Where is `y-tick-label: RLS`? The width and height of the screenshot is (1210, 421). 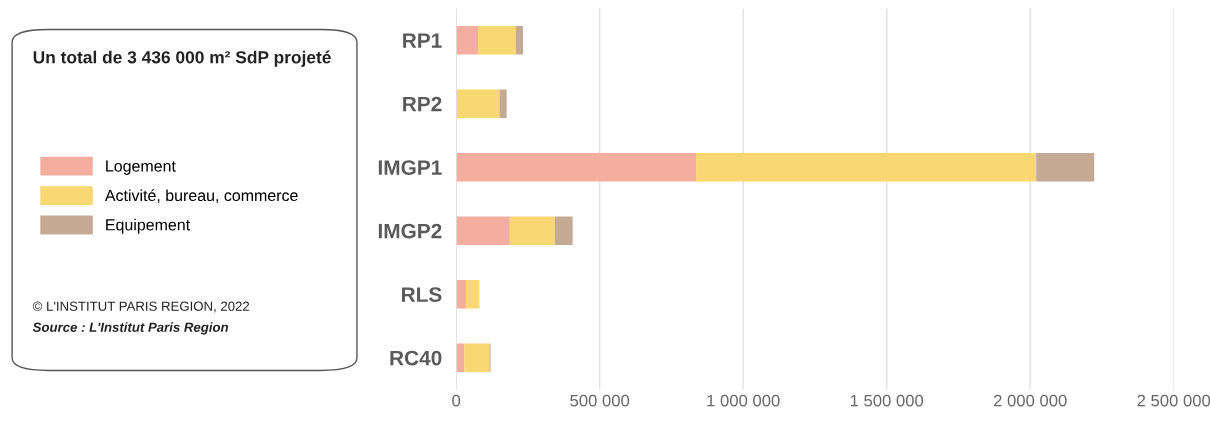 y-tick-label: RLS is located at coordinates (422, 294).